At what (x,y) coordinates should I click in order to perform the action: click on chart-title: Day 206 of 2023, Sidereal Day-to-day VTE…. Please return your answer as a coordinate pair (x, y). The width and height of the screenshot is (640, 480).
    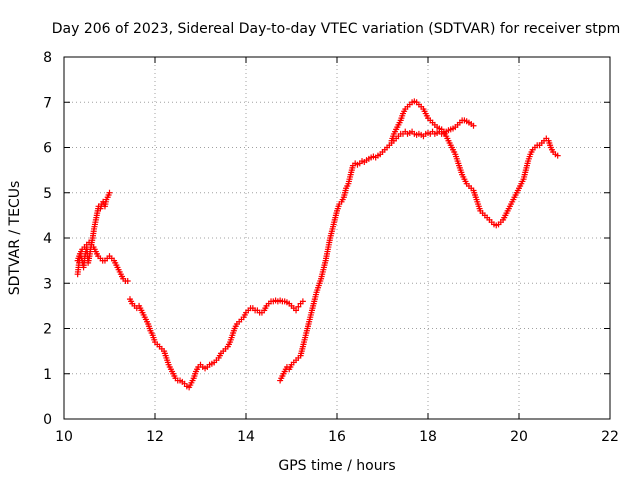
    Looking at the image, I should click on (336, 29).